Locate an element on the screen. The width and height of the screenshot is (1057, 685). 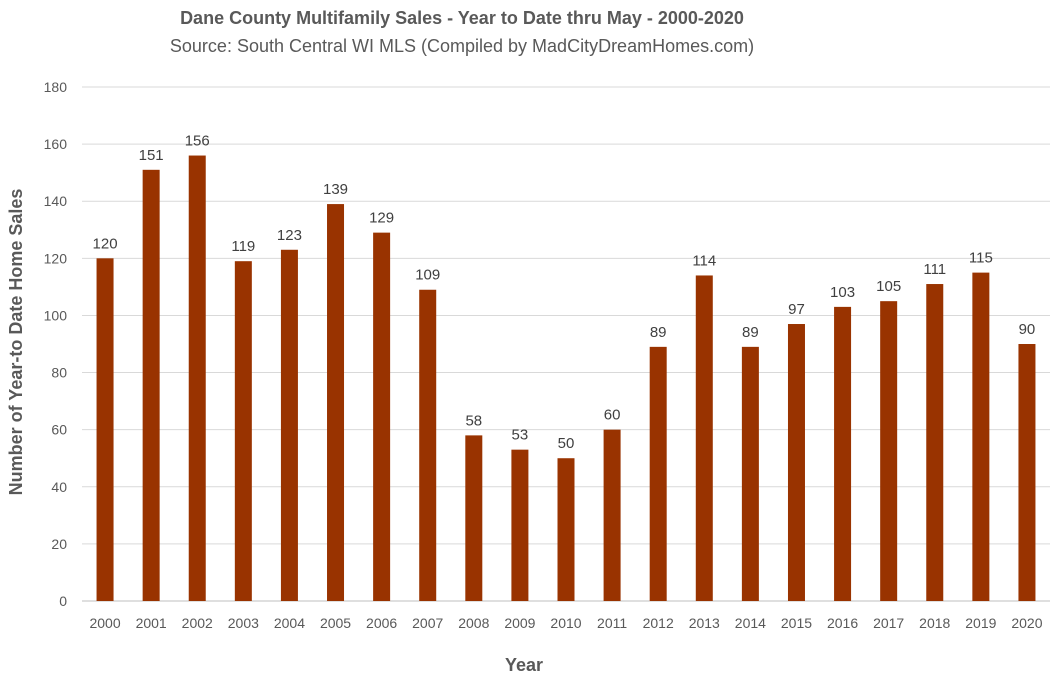
bar-2001 is located at coordinates (151, 385).